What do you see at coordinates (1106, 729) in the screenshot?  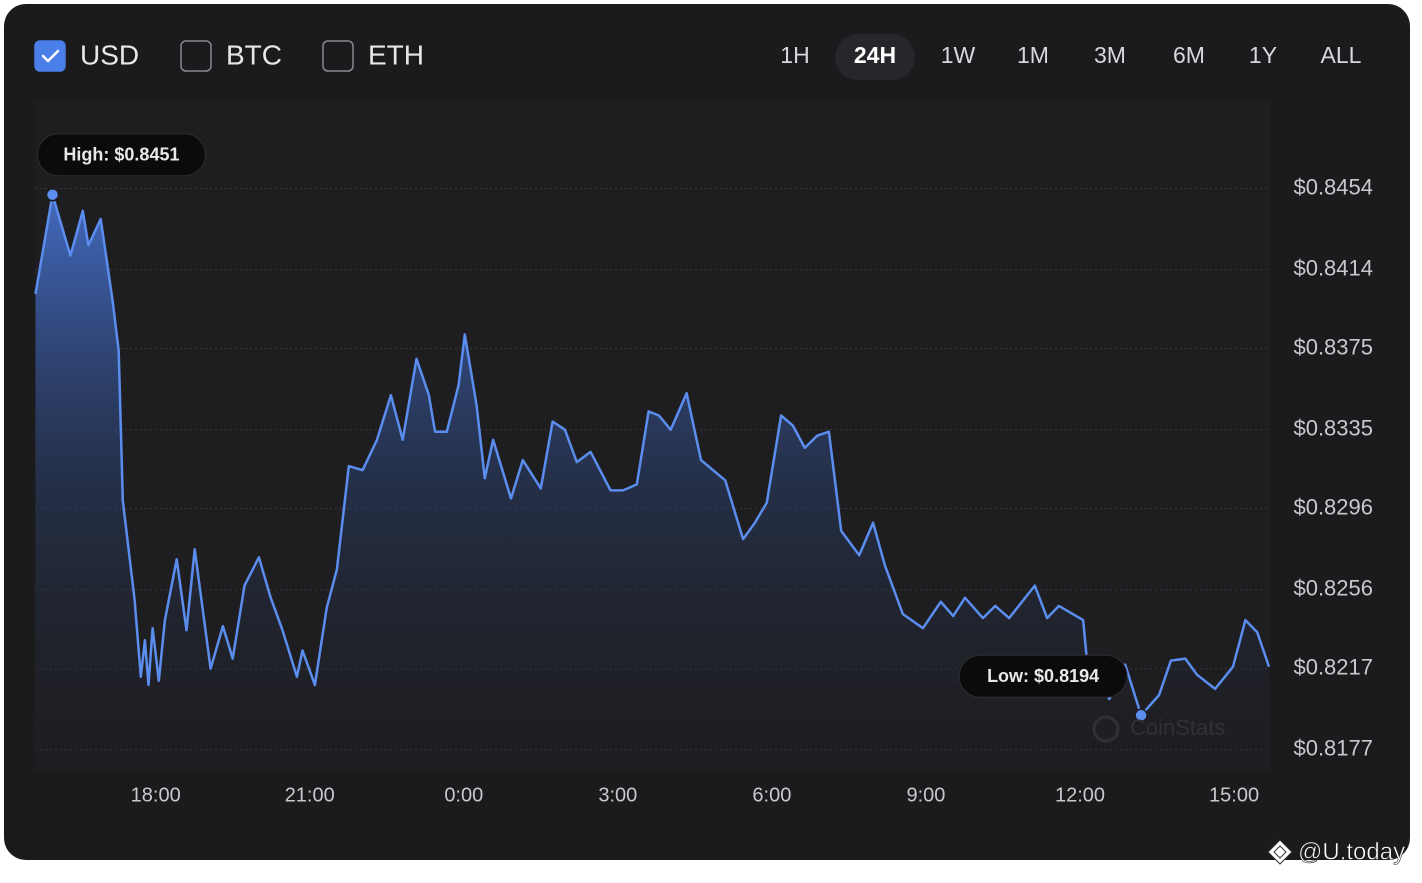 I see `watermark-icon` at bounding box center [1106, 729].